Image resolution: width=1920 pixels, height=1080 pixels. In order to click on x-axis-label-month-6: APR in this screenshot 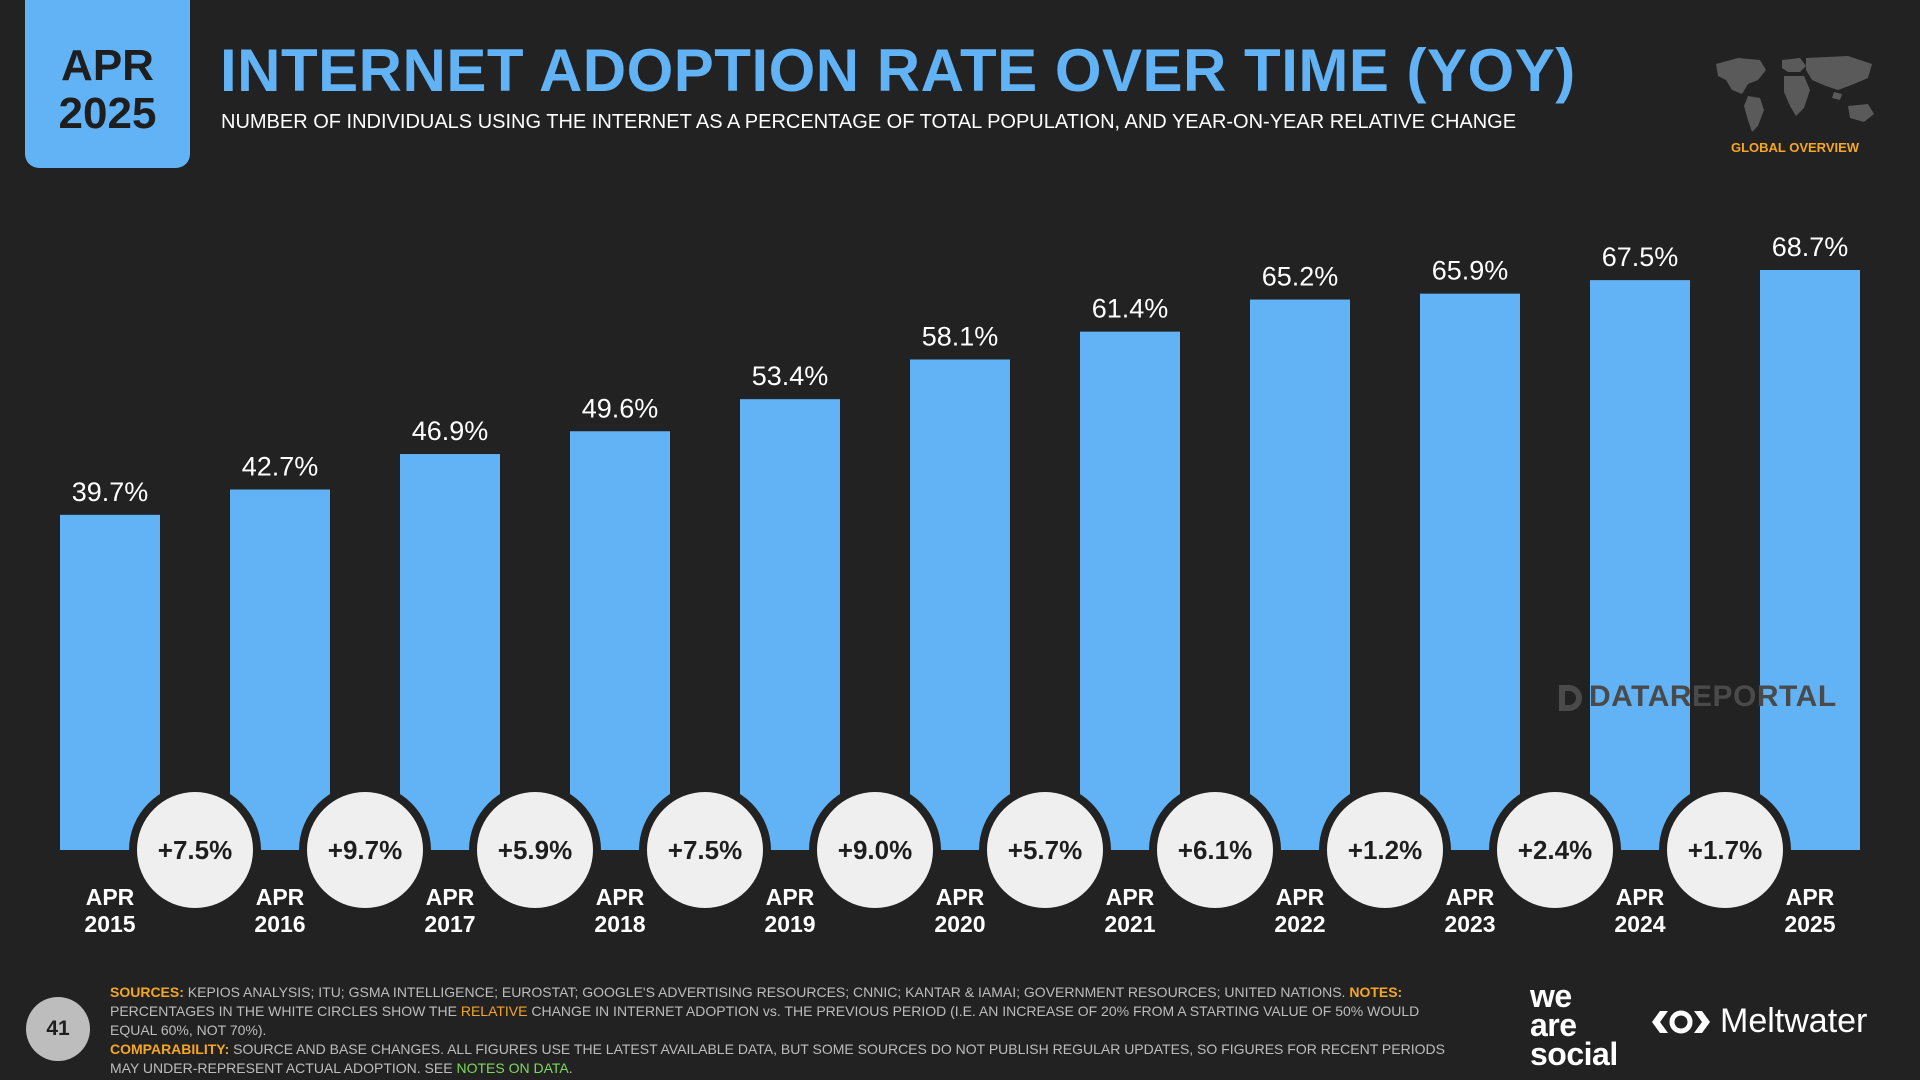, I will do `click(960, 897)`.